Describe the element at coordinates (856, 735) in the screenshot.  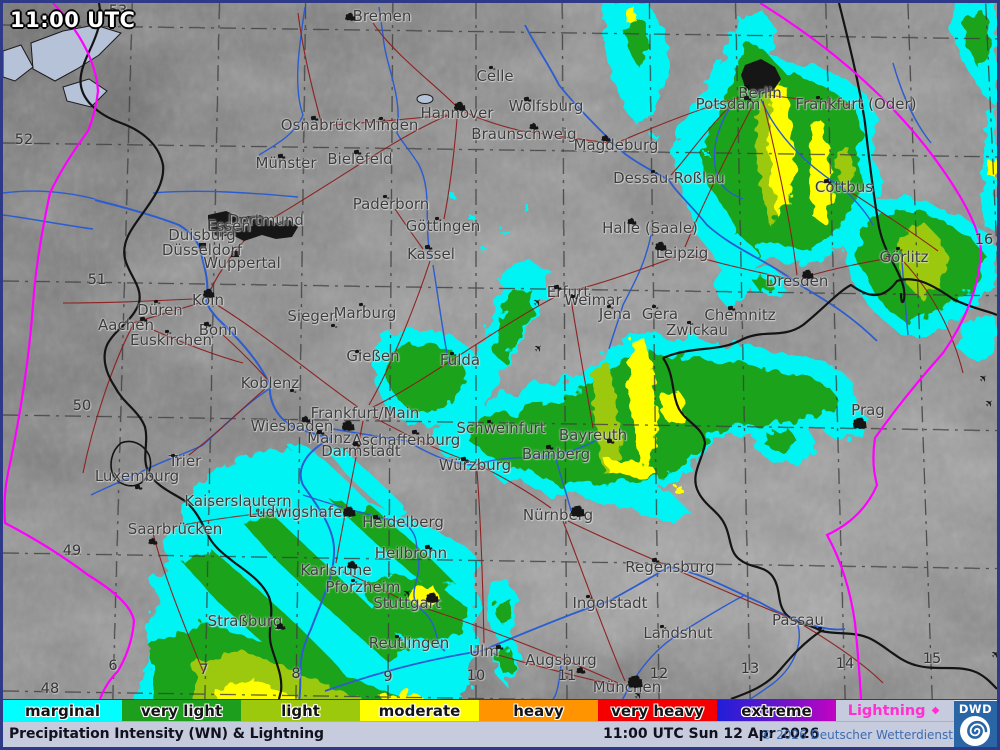
I see `copyright-text: © 2026 Deutscher Wetterdienst` at that location.